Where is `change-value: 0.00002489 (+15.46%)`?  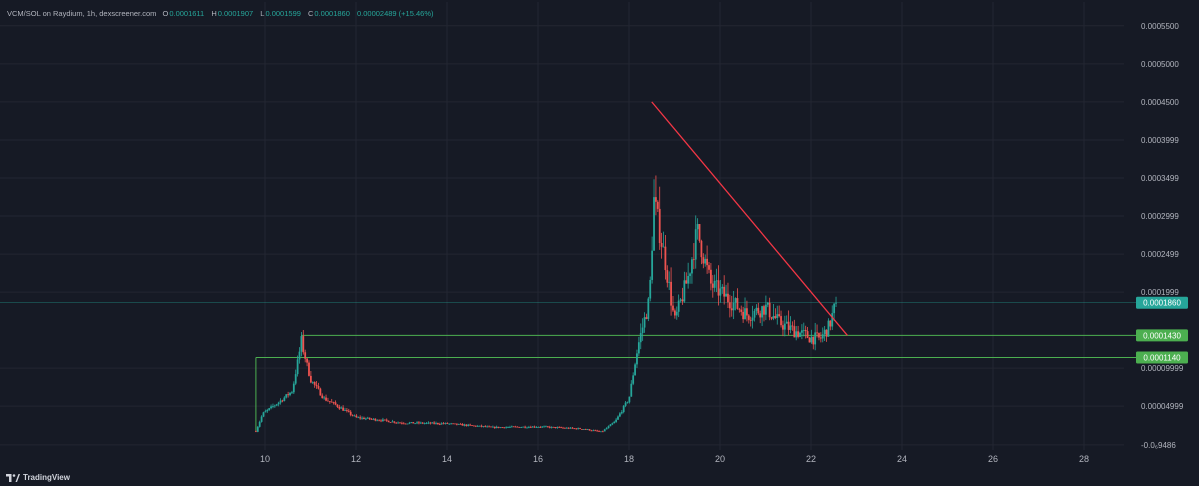 change-value: 0.00002489 (+15.46%) is located at coordinates (395, 13).